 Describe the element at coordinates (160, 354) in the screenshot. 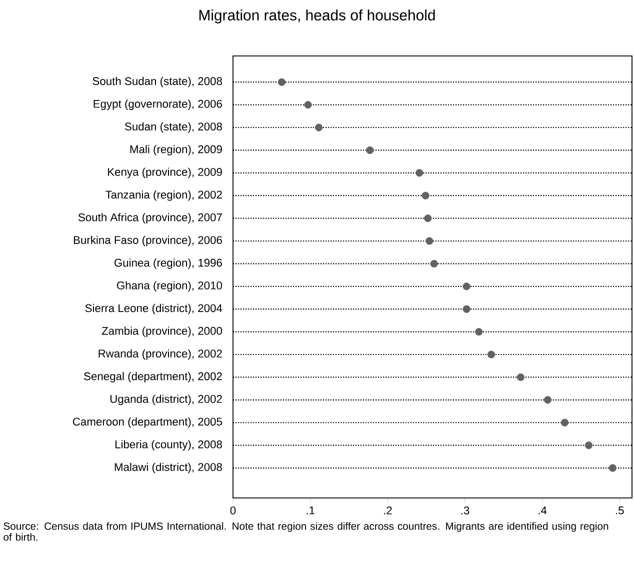

I see `y-tick-label: Rwanda (province), 2002` at that location.